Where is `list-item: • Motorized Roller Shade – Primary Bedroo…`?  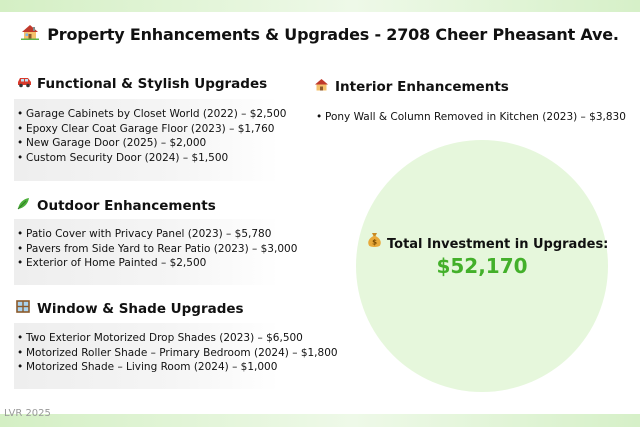 list-item: • Motorized Roller Shade – Primary Bedroo… is located at coordinates (177, 352).